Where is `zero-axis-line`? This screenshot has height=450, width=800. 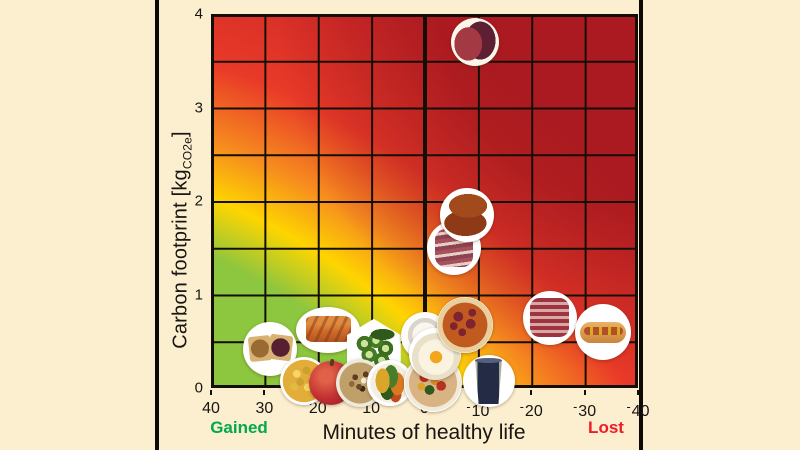
zero-axis-line is located at coordinates (424, 201).